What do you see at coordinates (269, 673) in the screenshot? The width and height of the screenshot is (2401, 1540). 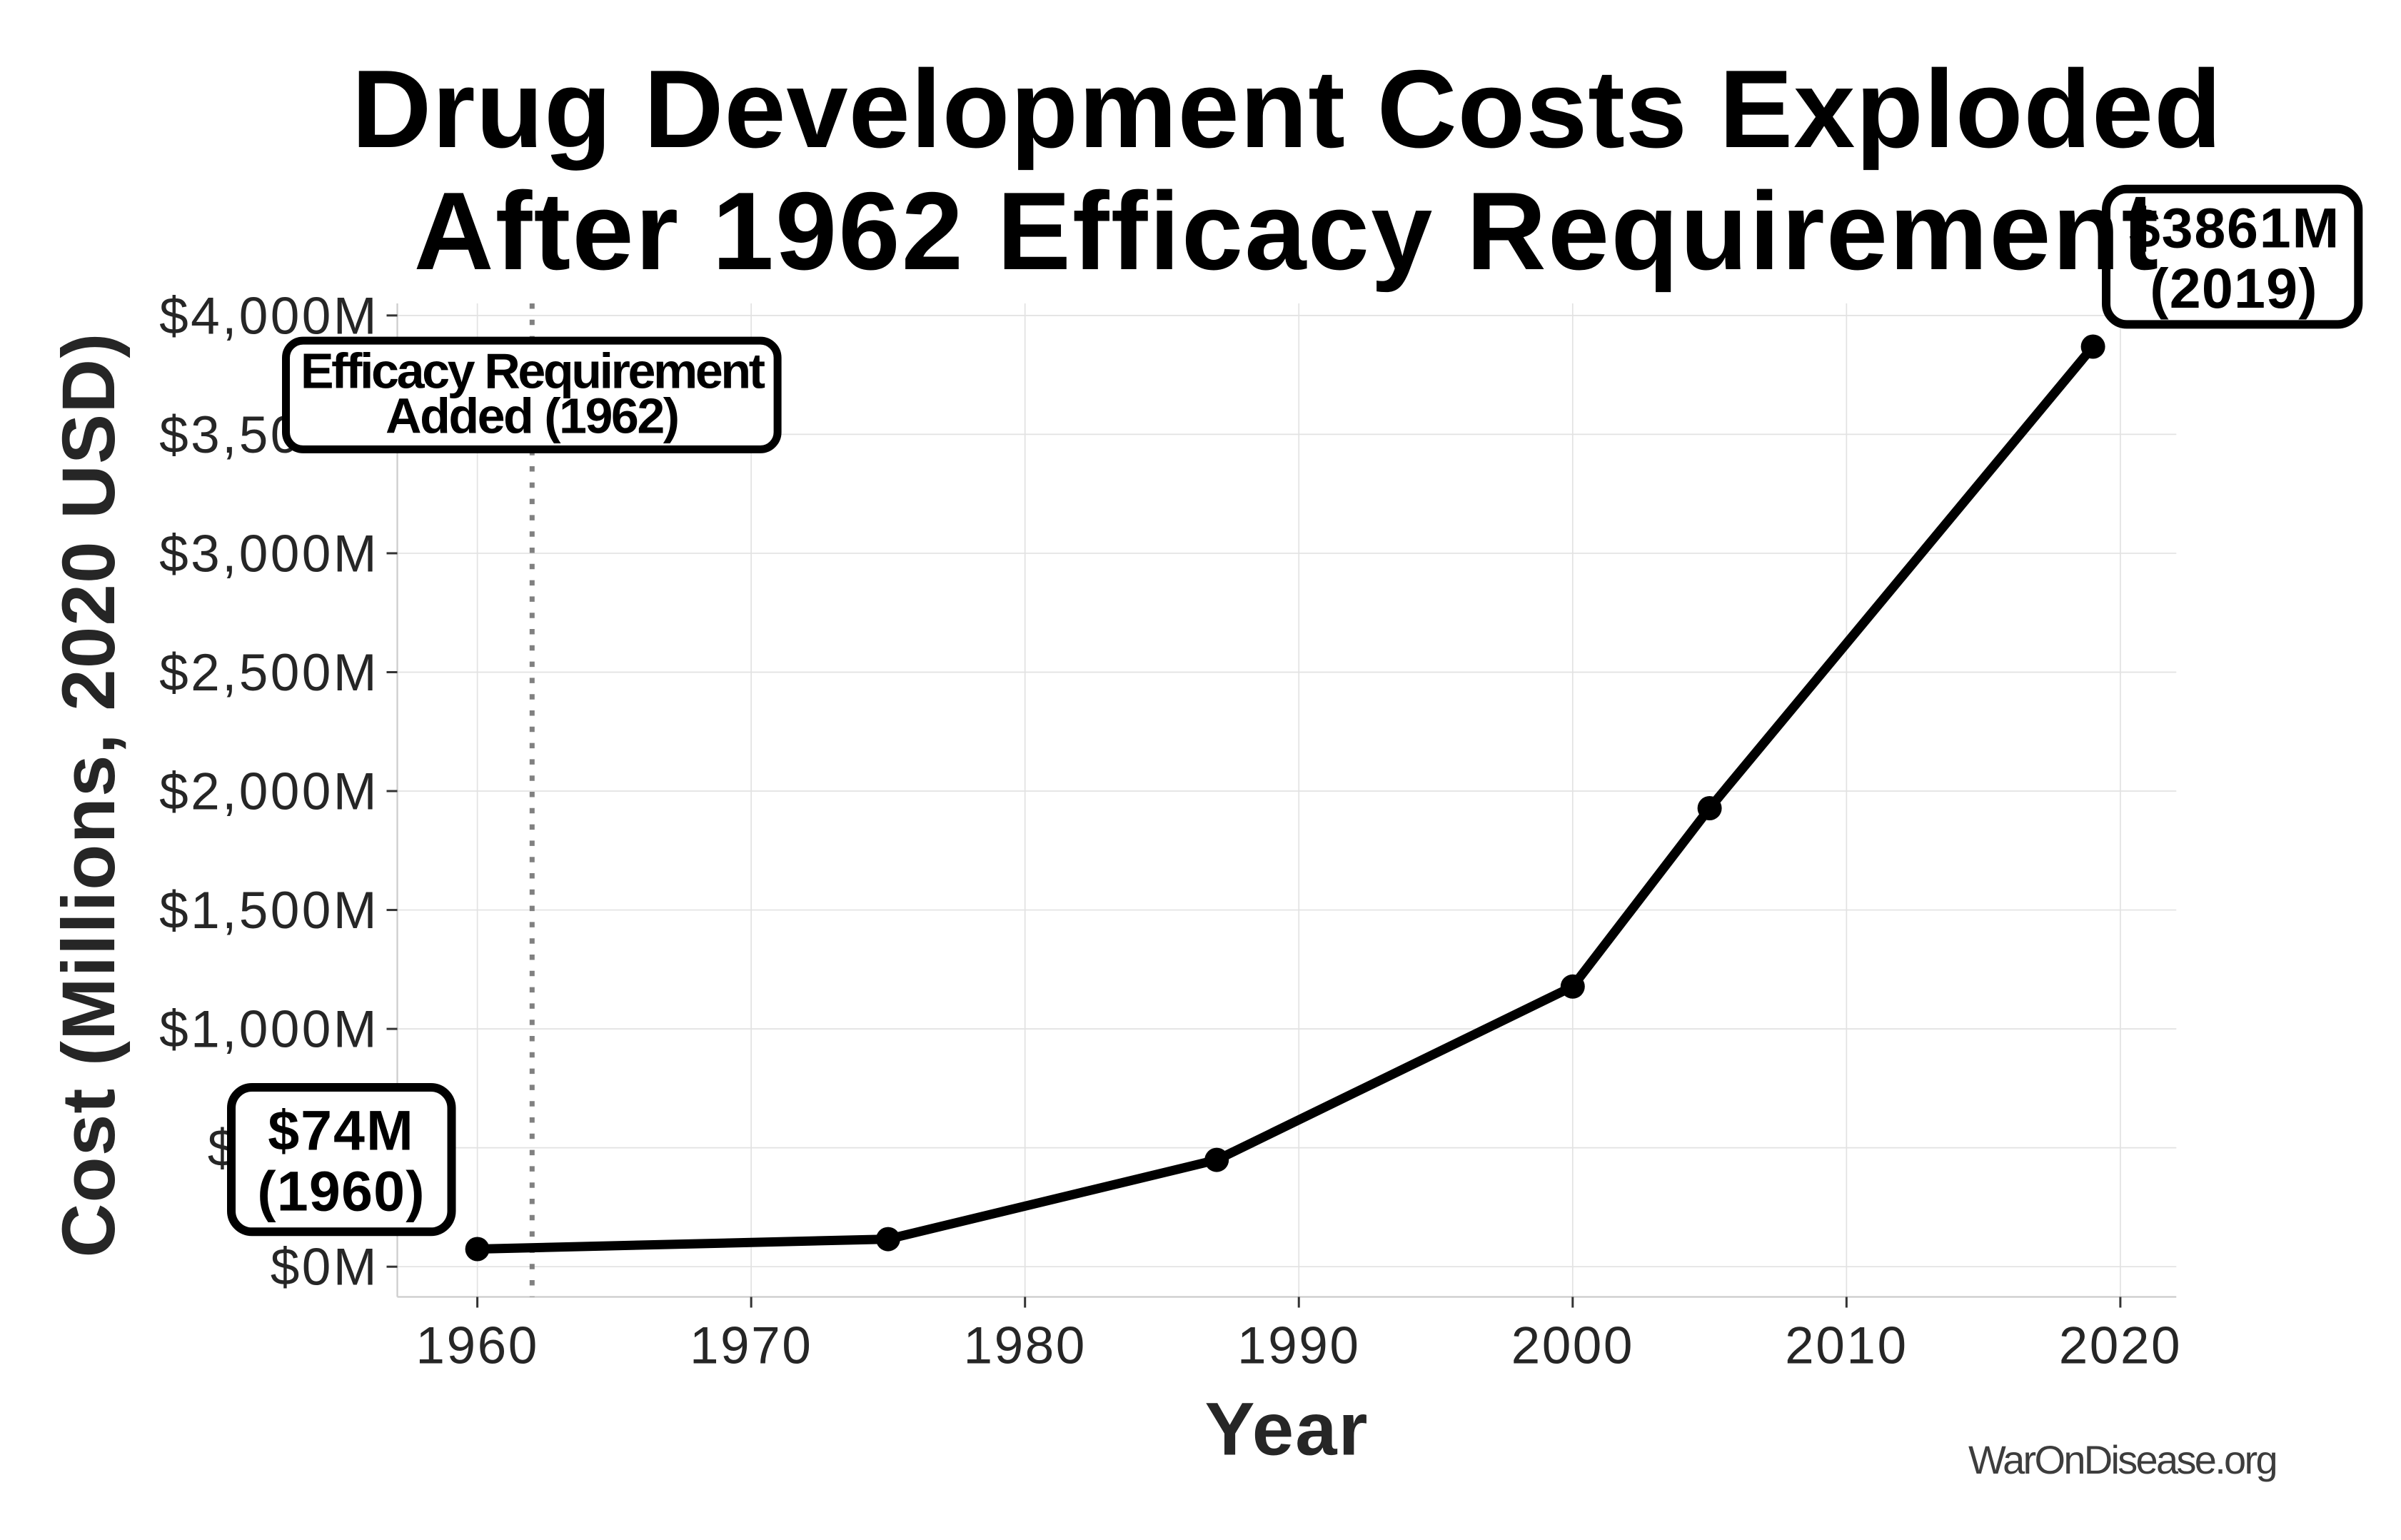 I see `svg-text: $2,500M` at bounding box center [269, 673].